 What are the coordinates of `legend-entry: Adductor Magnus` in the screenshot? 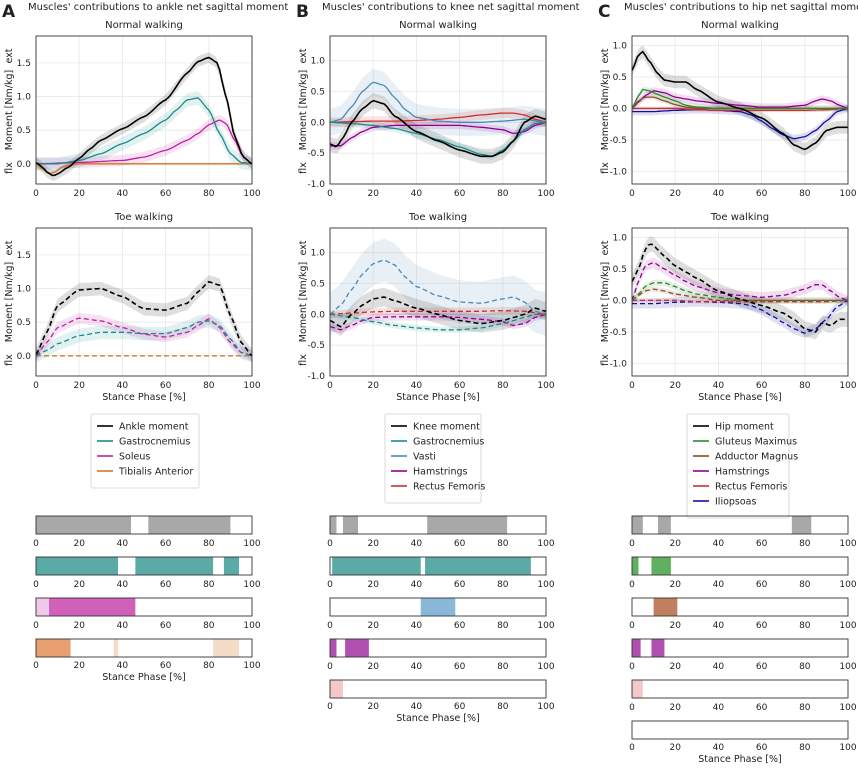 It's located at (756, 457).